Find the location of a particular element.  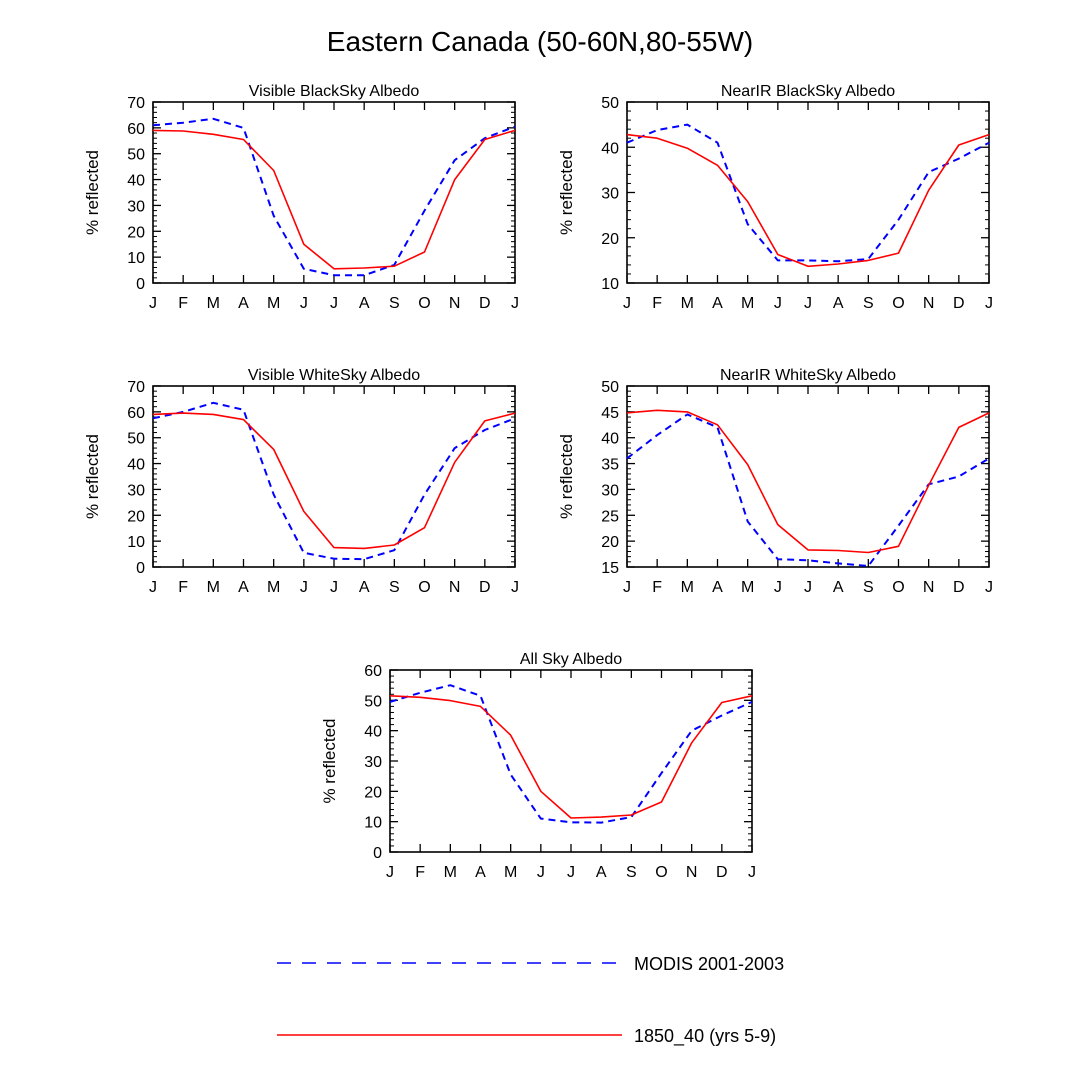

figure-title: Eastern Canada (50-60N,80-55W) is located at coordinates (540, 41).